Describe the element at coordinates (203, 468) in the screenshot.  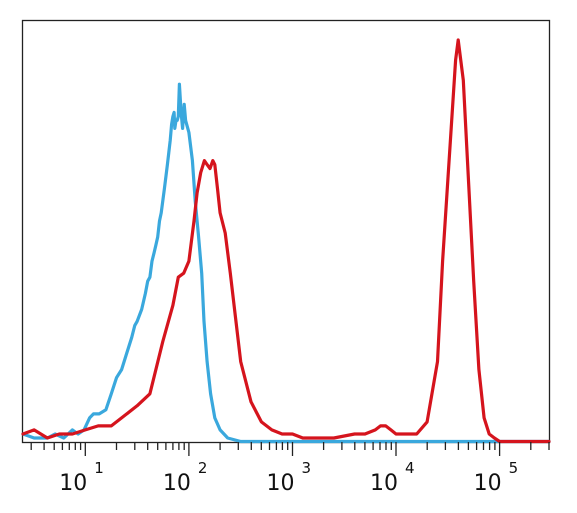
I see `x-tick-exponent: 2` at that location.